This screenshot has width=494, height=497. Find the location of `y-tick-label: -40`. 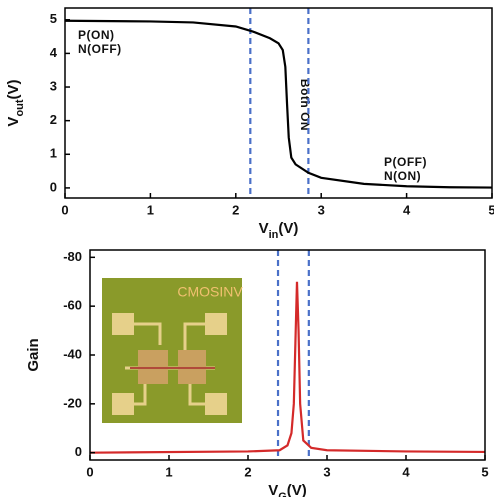

y-tick-label: -40 is located at coordinates (72, 353).